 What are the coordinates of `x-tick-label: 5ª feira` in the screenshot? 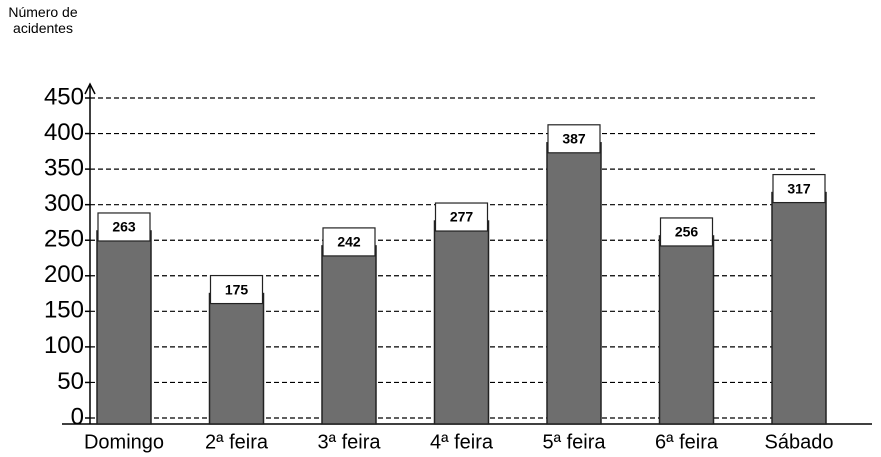 It's located at (575, 442).